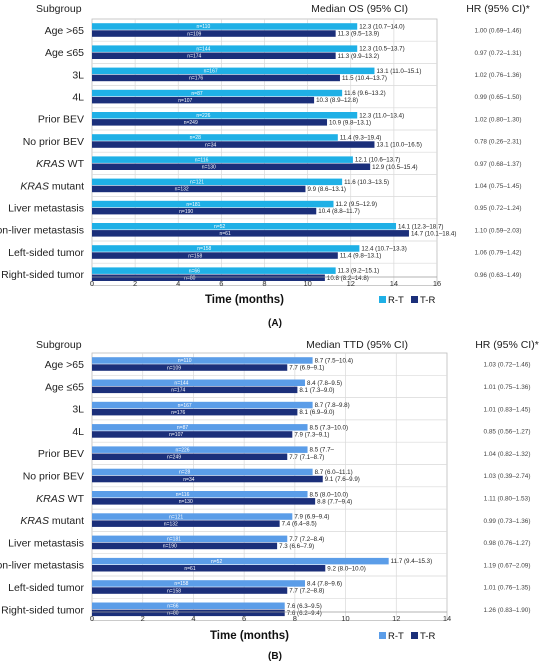 The height and width of the screenshot is (664, 550). I want to click on hr-value: 1.04 (0.75–1.45), so click(498, 186).